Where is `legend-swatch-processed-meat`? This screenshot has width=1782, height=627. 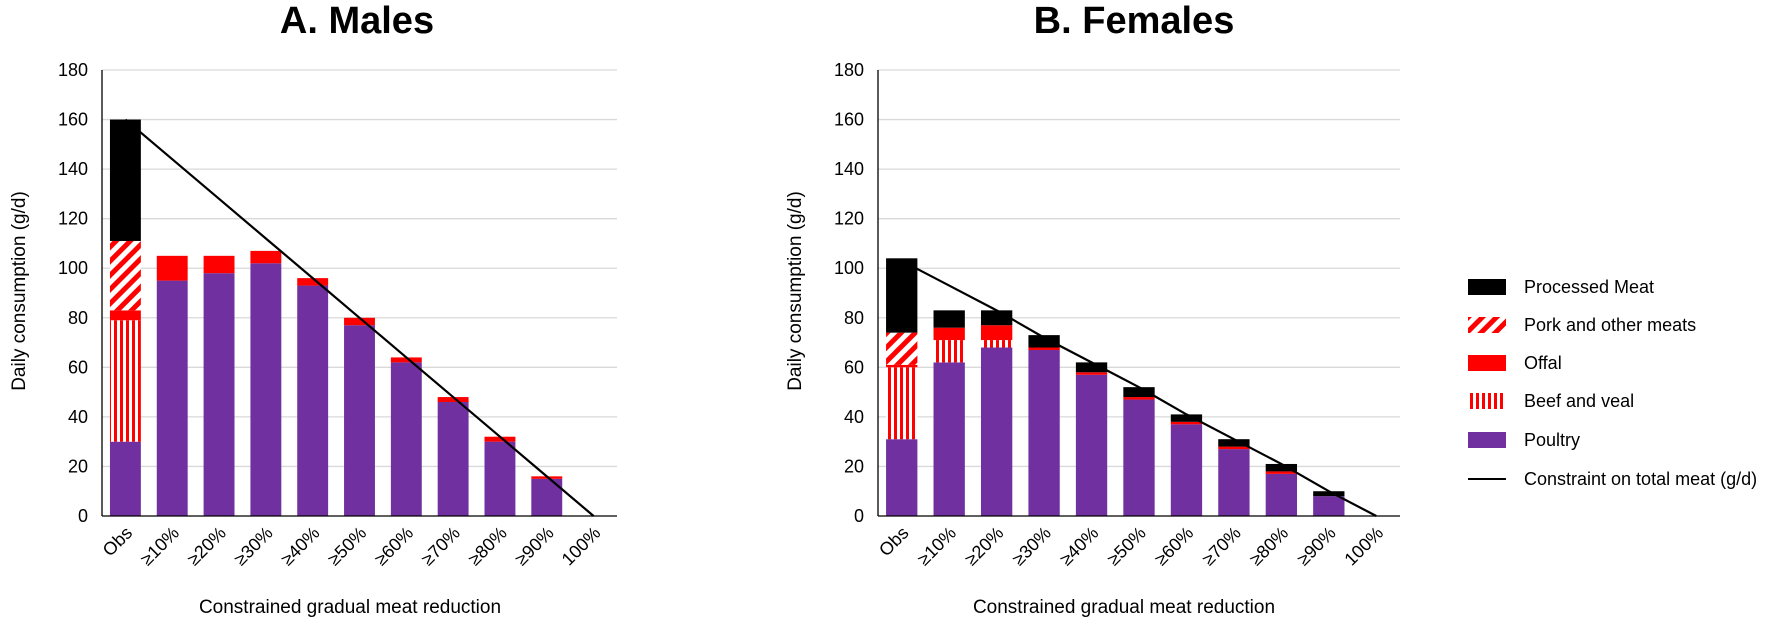
legend-swatch-processed-meat is located at coordinates (1487, 287).